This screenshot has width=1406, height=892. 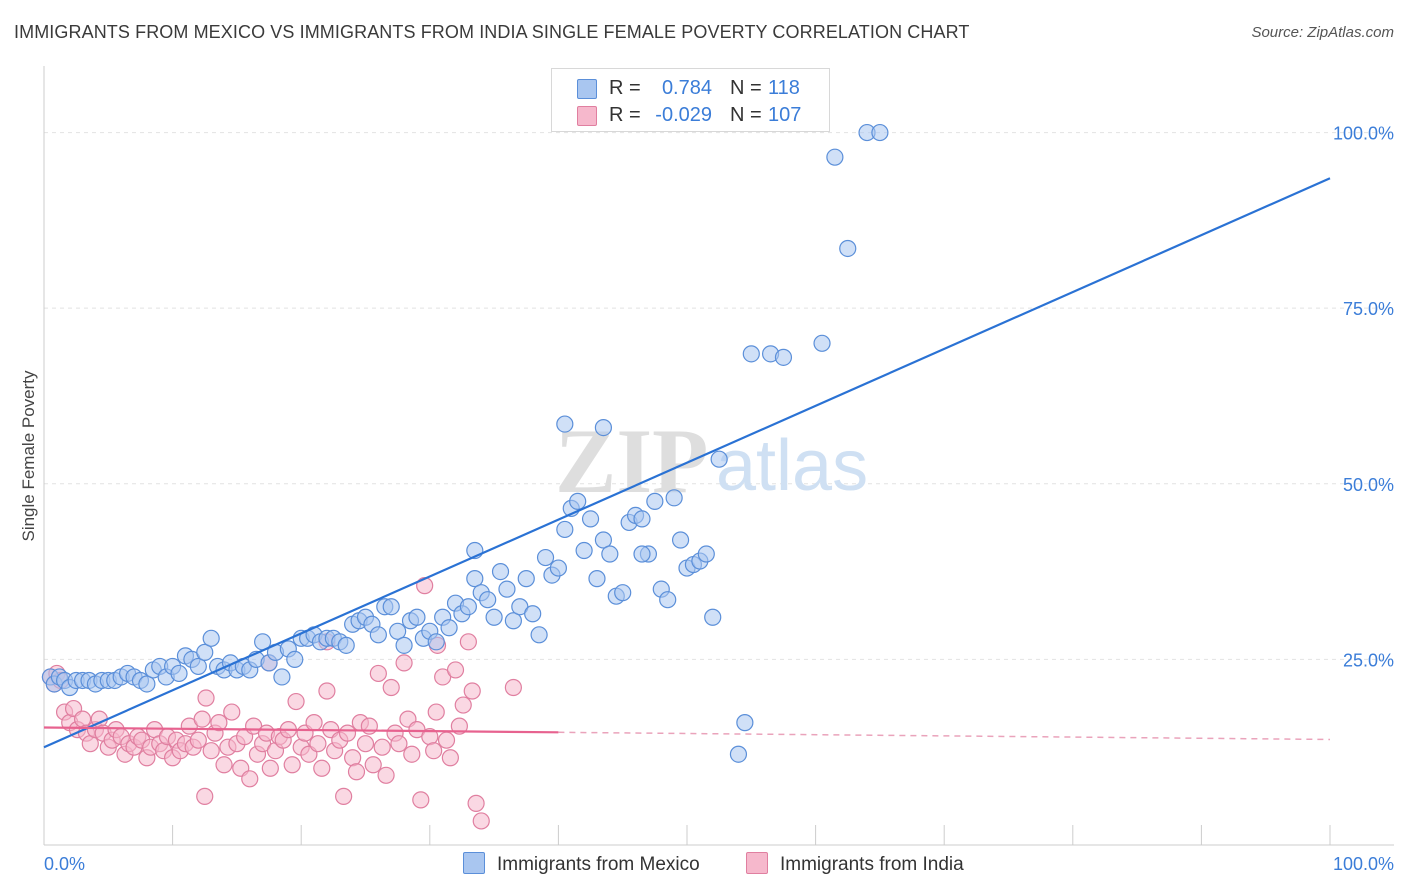 I want to click on india-trend-line-extension, so click(x=944, y=736).